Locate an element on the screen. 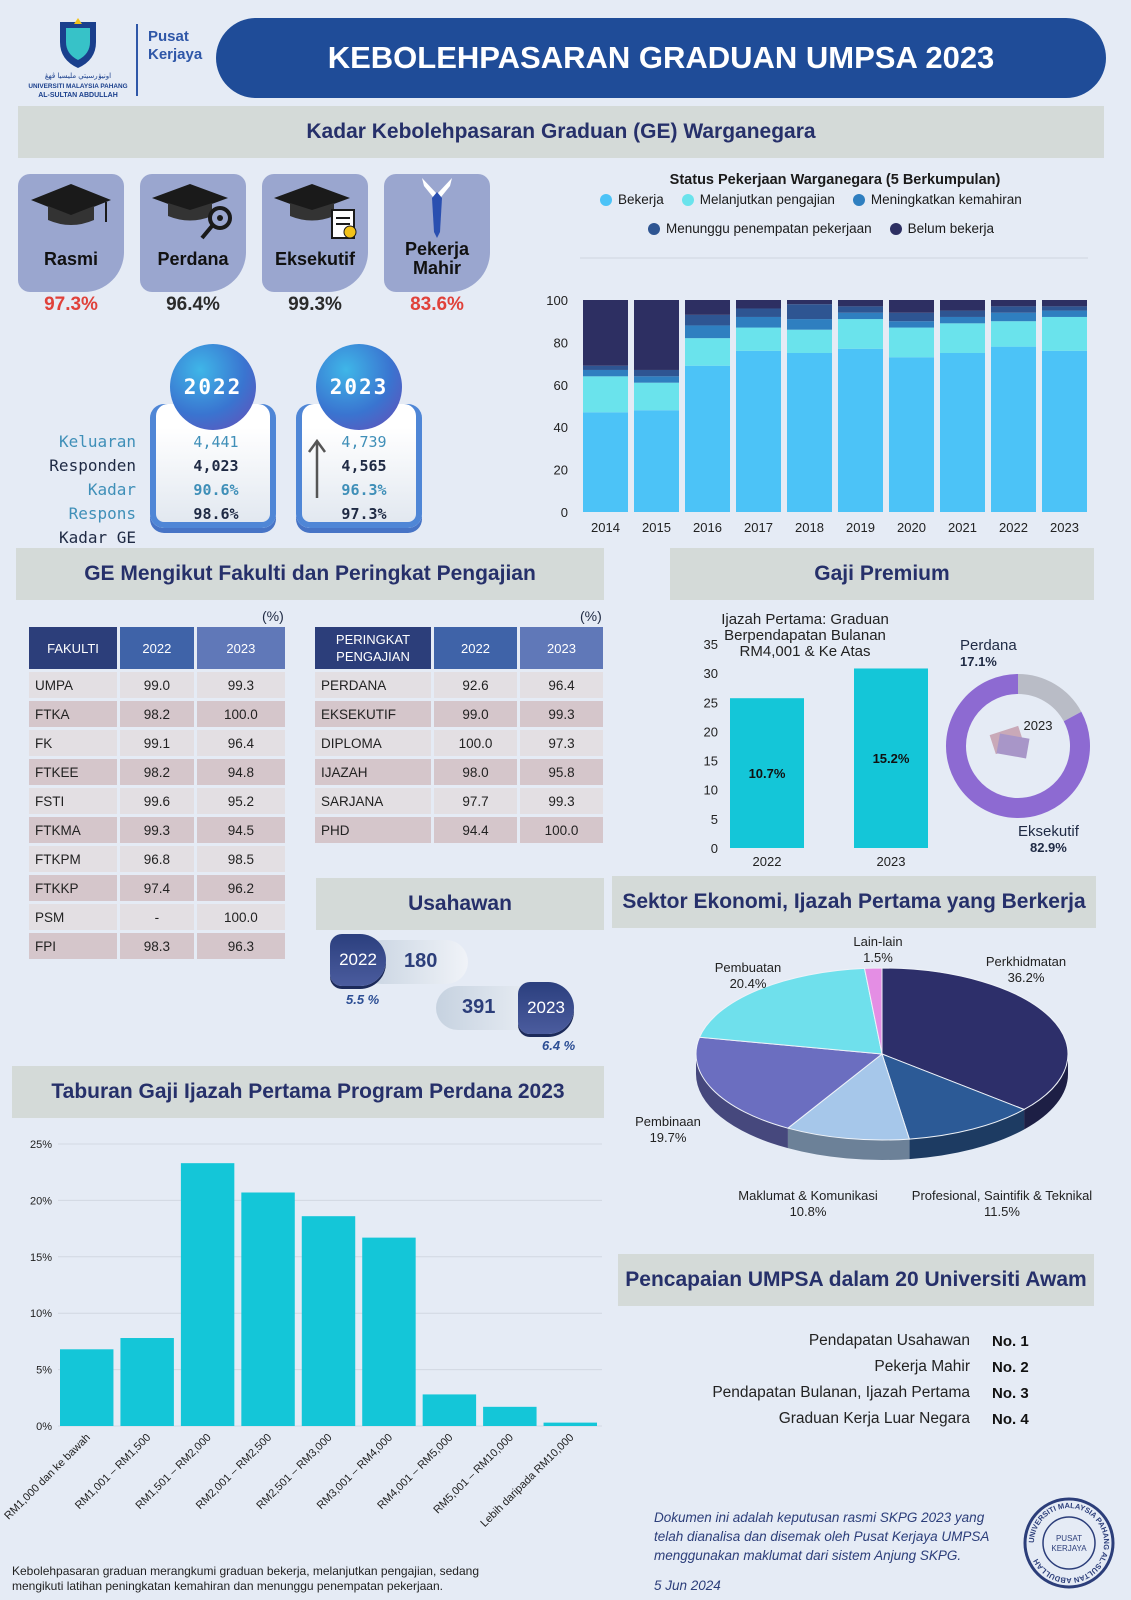 This screenshot has height=1600, width=1131. donut-eksekutif-name: Eksekutif is located at coordinates (1048, 831).